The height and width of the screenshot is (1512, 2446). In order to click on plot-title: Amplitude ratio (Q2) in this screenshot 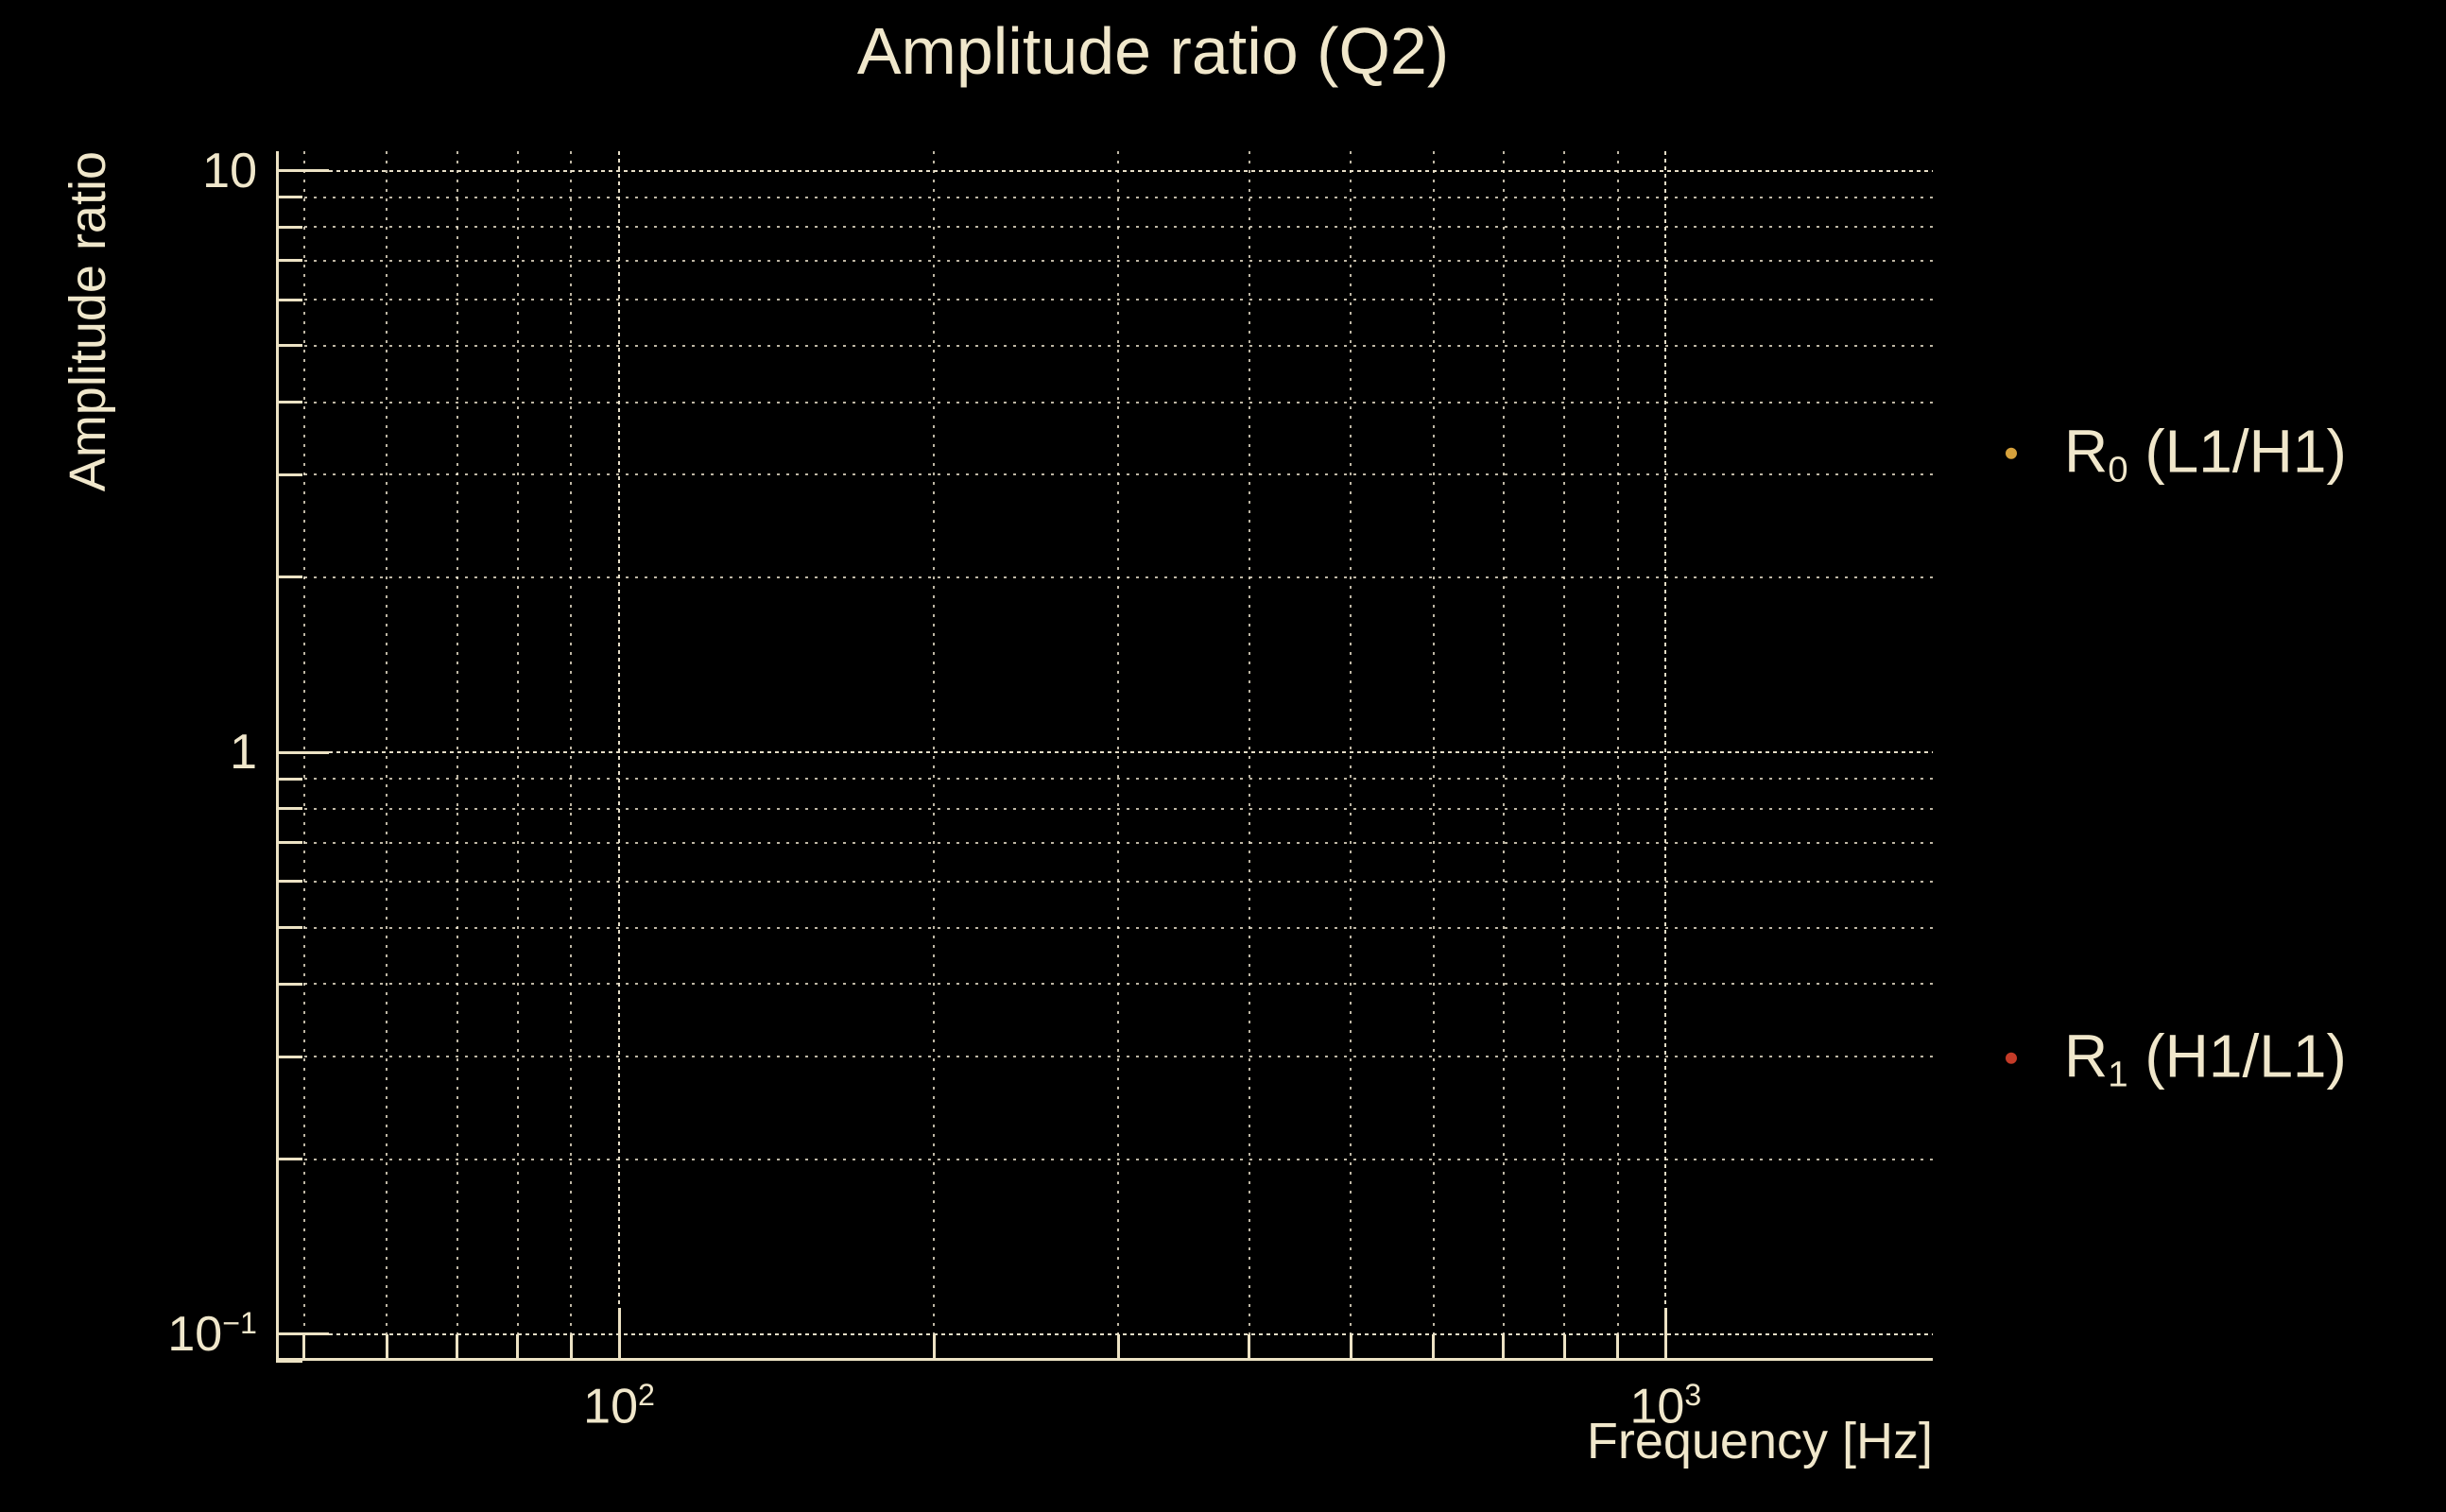, I will do `click(1153, 51)`.